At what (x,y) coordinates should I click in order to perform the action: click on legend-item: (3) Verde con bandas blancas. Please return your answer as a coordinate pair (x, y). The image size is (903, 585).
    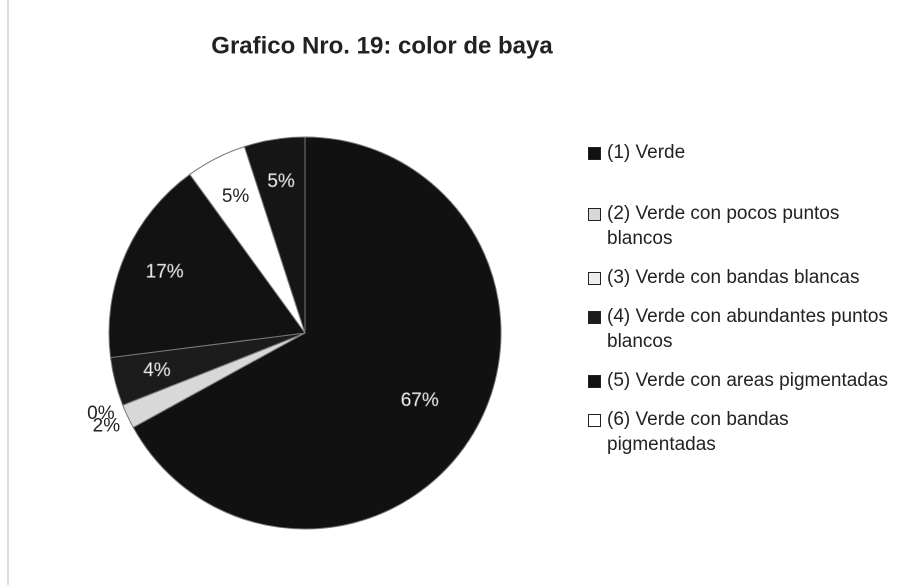
    Looking at the image, I should click on (743, 277).